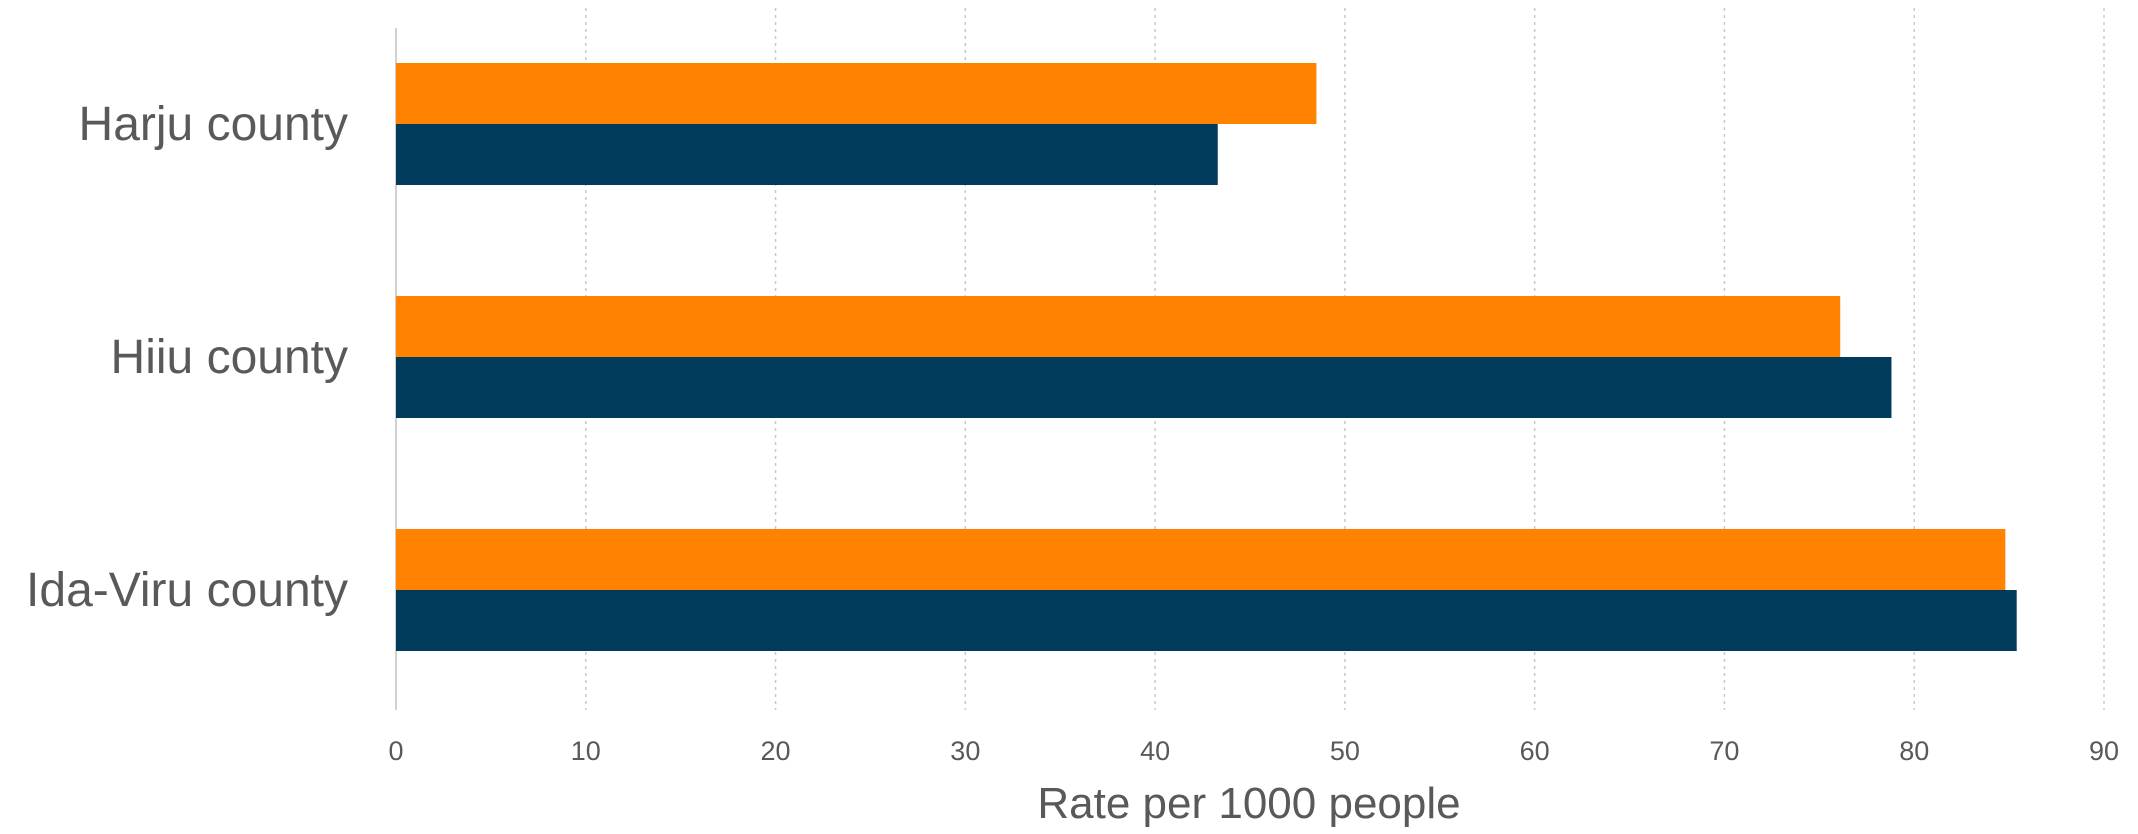  I want to click on bar-series-1-hiiu-county, so click(1118, 326).